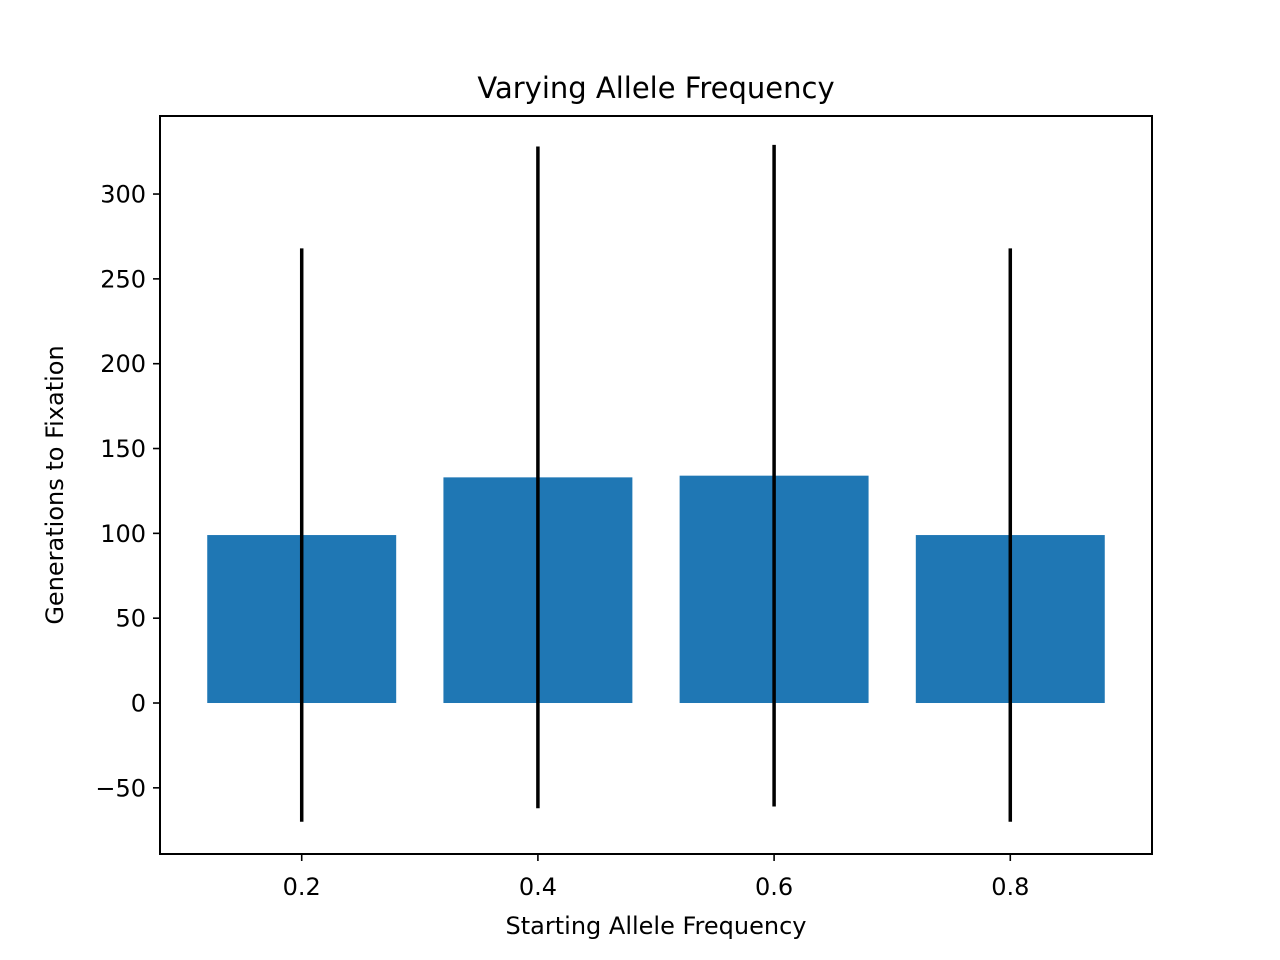 This screenshot has height=960, width=1280. I want to click on y-tick-label: 0, so click(138, 704).